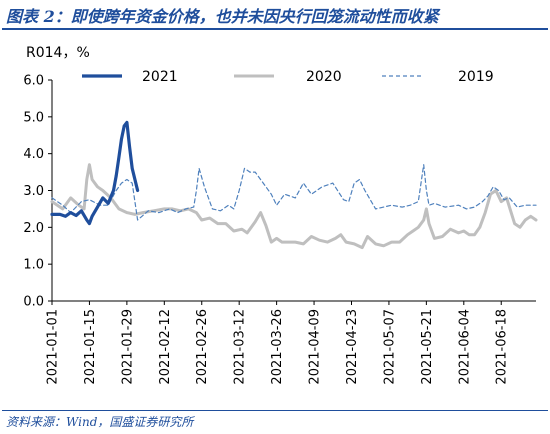 The image size is (550, 434). What do you see at coordinates (464, 347) in the screenshot?
I see `x-tick-label: 2021-06-04` at bounding box center [464, 347].